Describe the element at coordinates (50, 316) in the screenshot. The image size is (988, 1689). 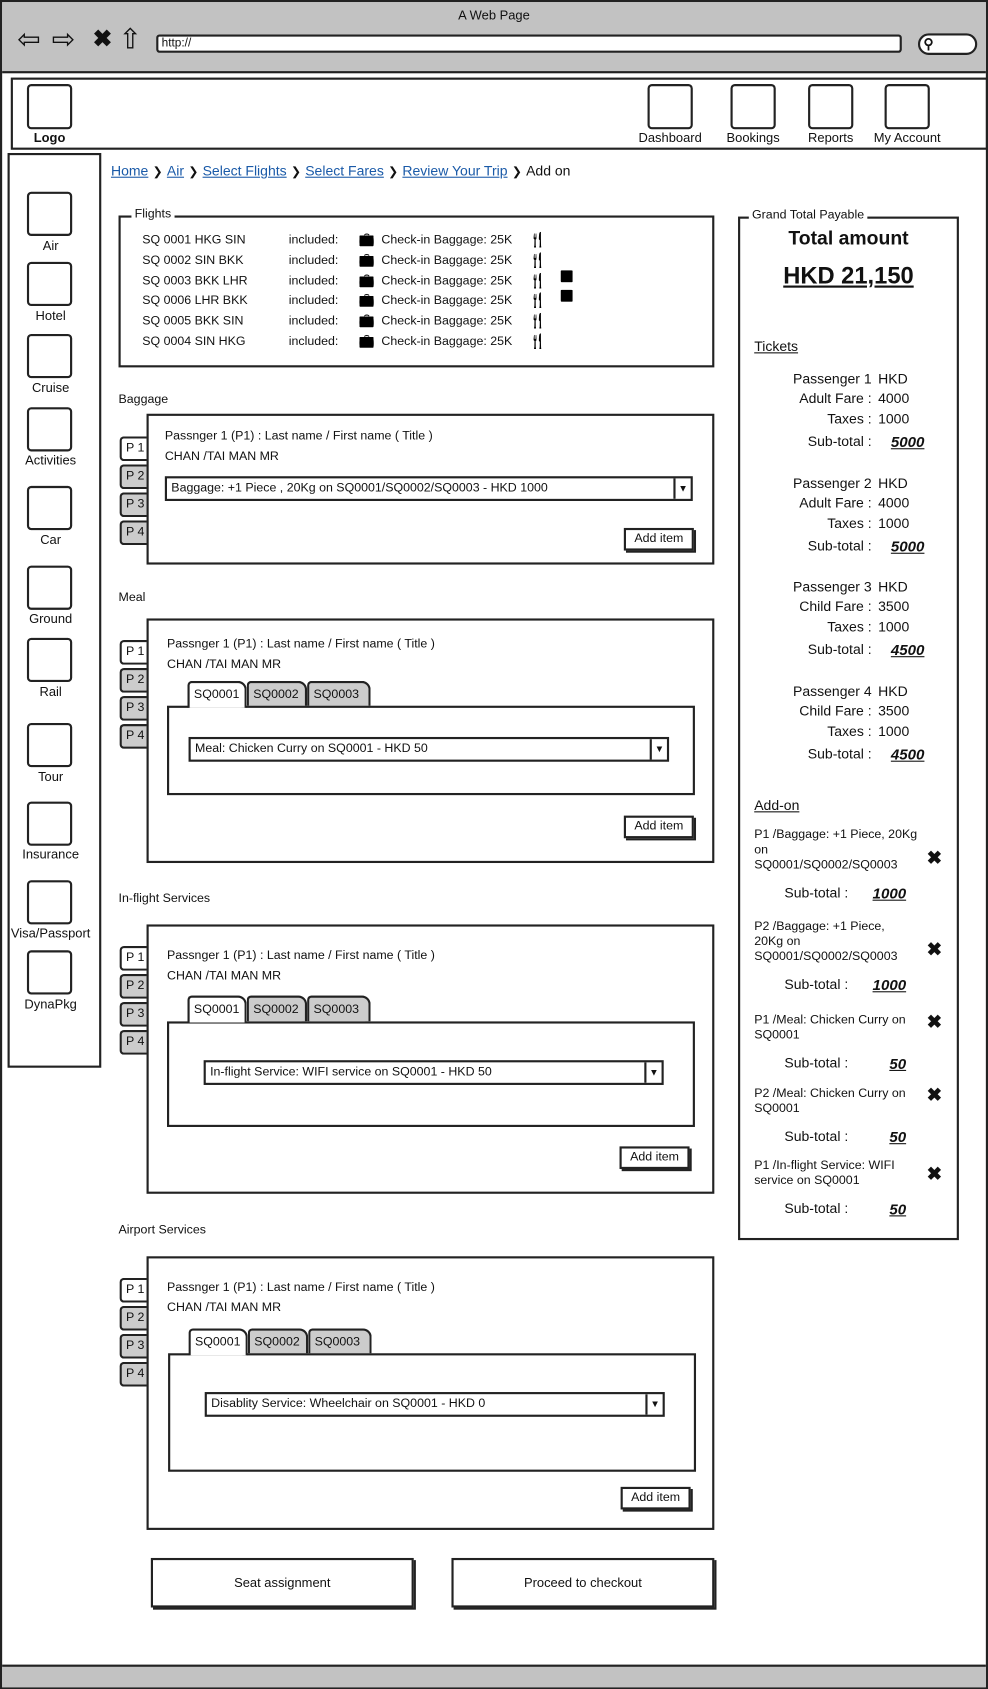
I see `sidebar-item-hotel: Hotel` at that location.